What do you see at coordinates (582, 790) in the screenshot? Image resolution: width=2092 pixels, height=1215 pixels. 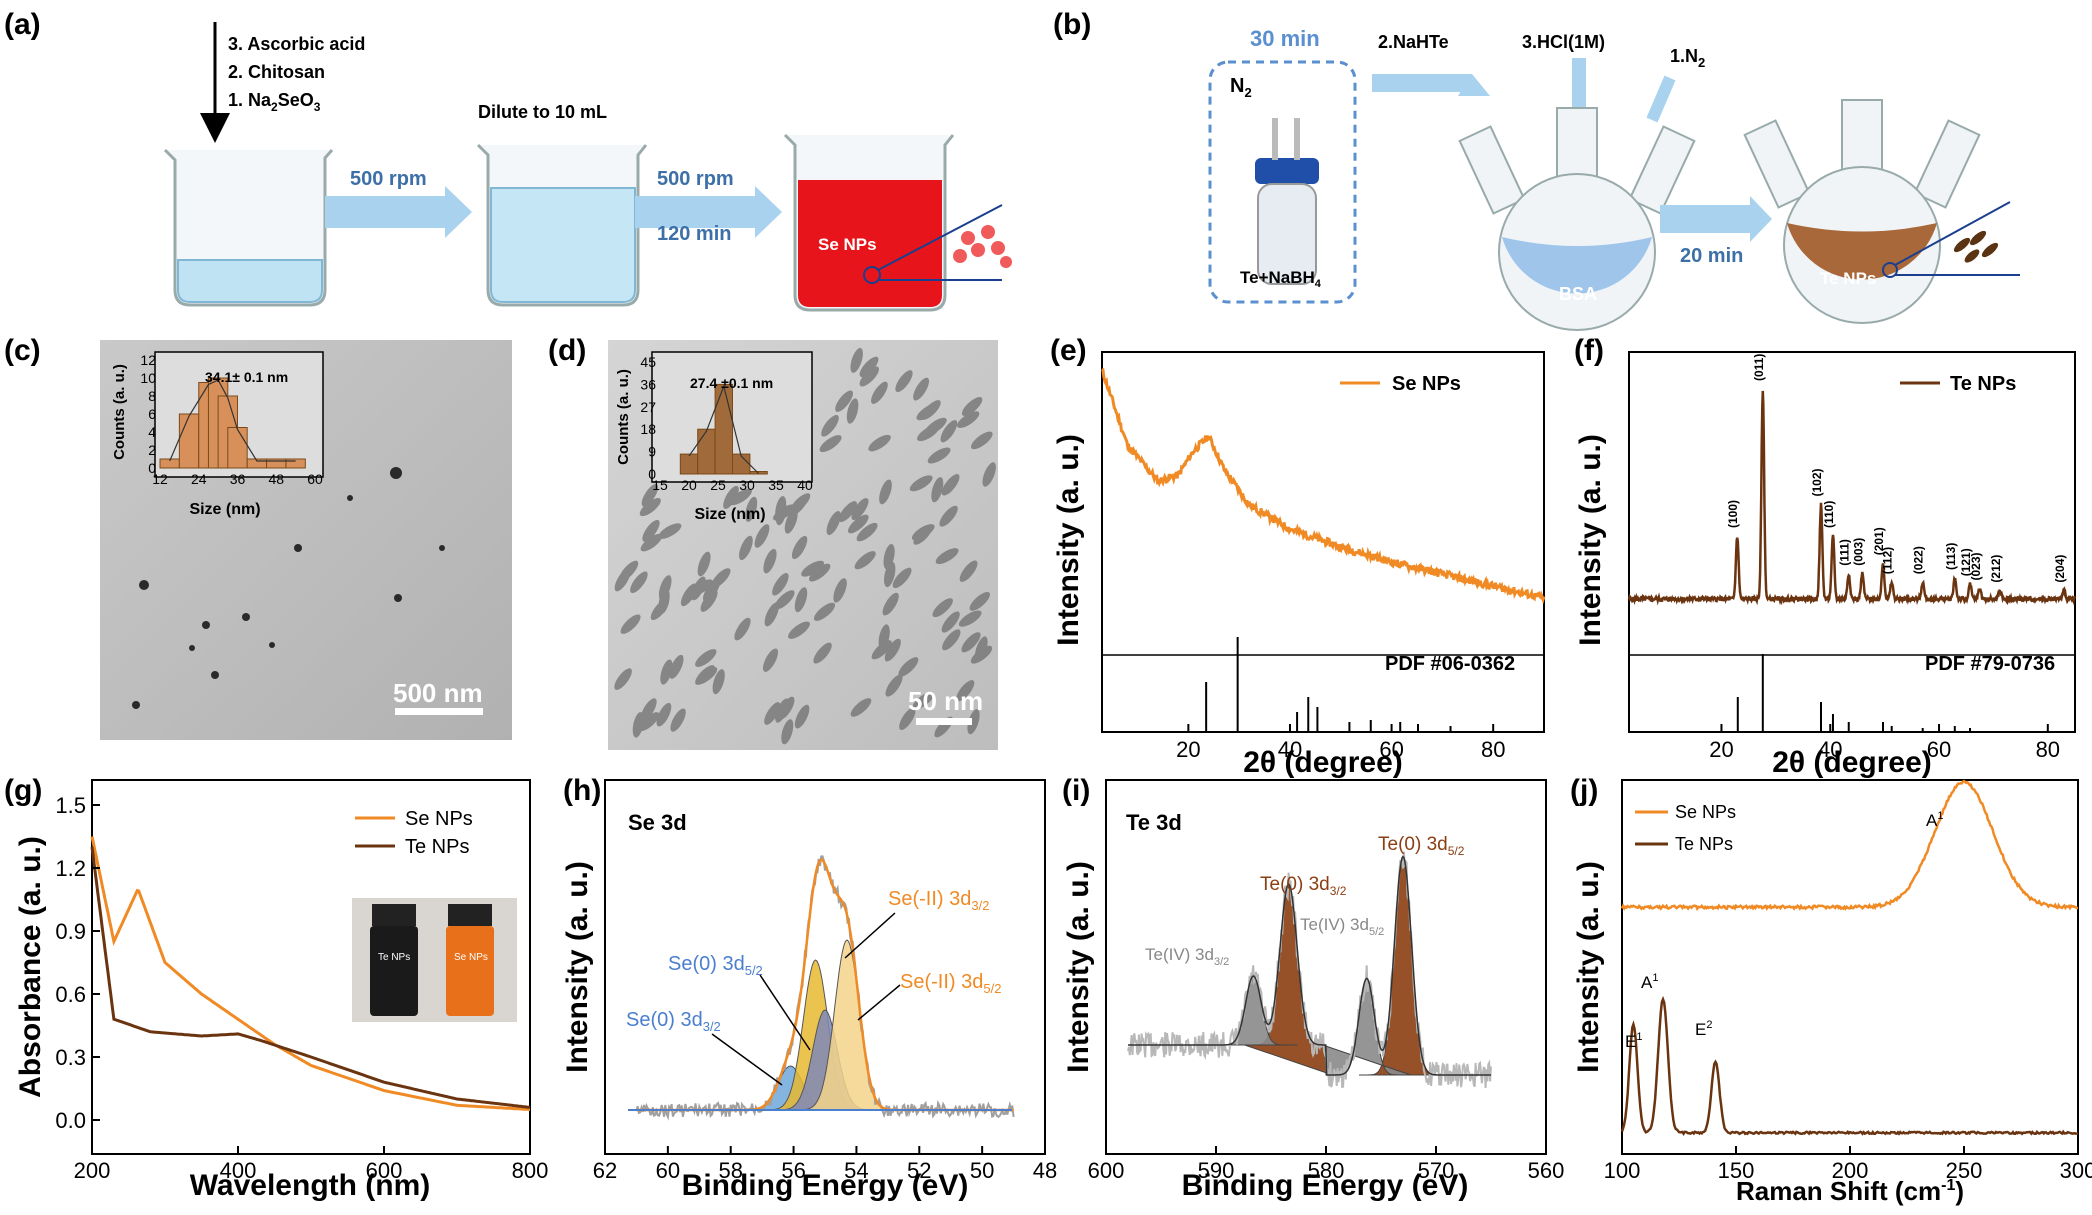 I see `panel-h-label: (h)` at bounding box center [582, 790].